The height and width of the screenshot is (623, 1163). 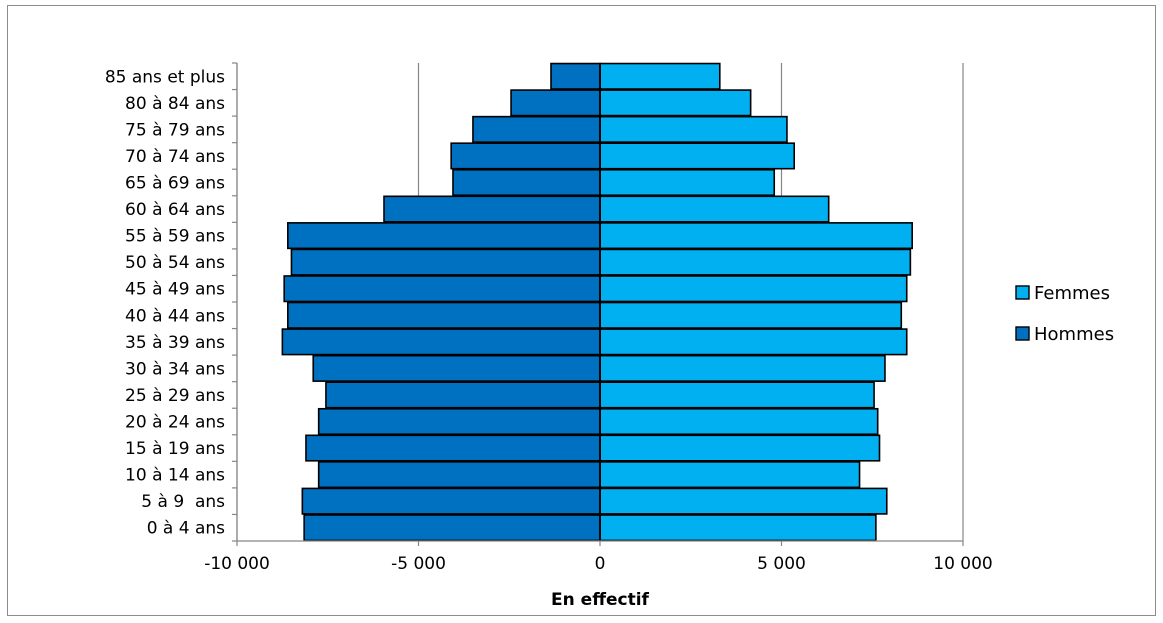 I want to click on category-label: 5 à 9 ans, so click(x=183, y=502).